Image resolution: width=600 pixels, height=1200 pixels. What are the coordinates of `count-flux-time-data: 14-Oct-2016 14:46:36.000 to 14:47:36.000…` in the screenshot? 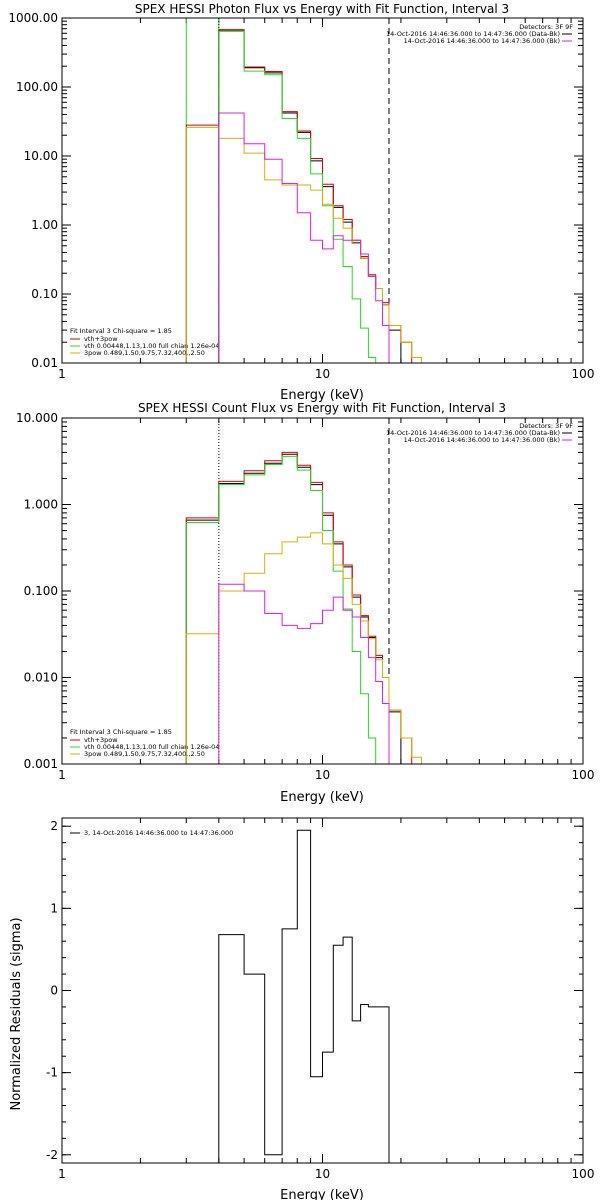 It's located at (473, 433).